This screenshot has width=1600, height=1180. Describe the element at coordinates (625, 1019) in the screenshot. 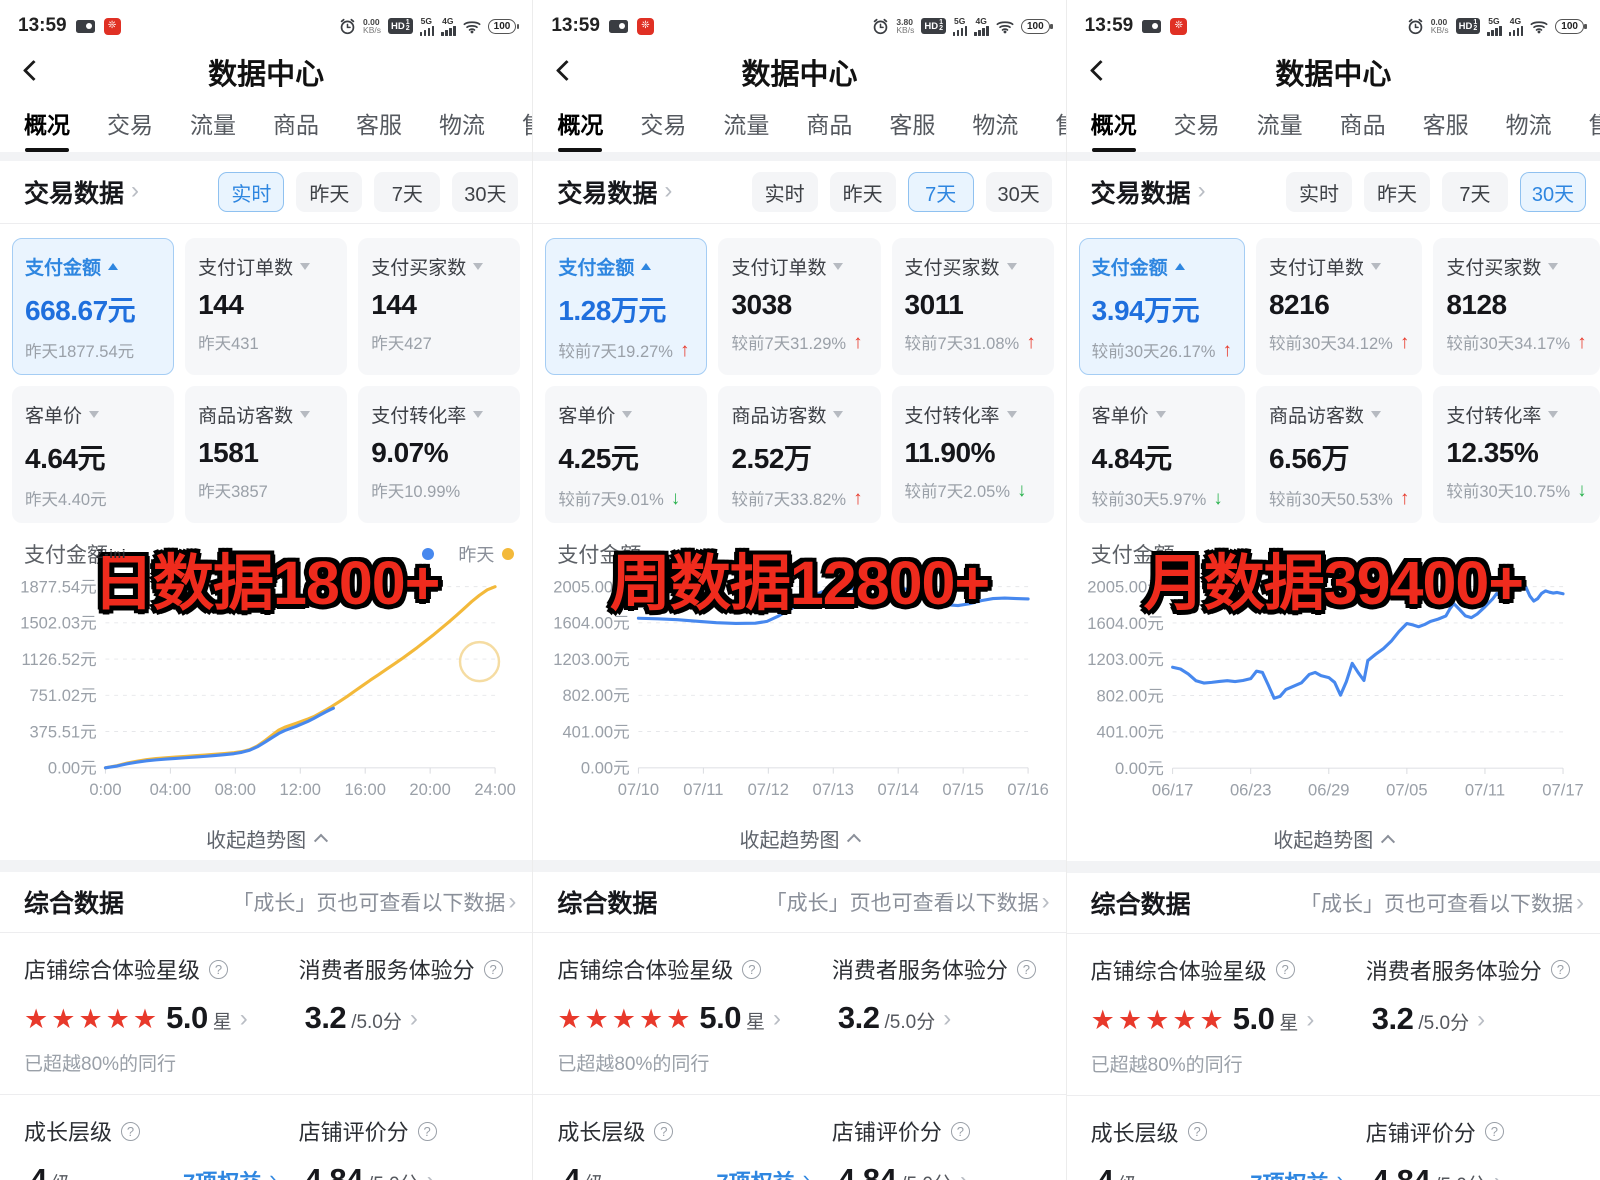

I see `star-rating: ★★★★★` at that location.